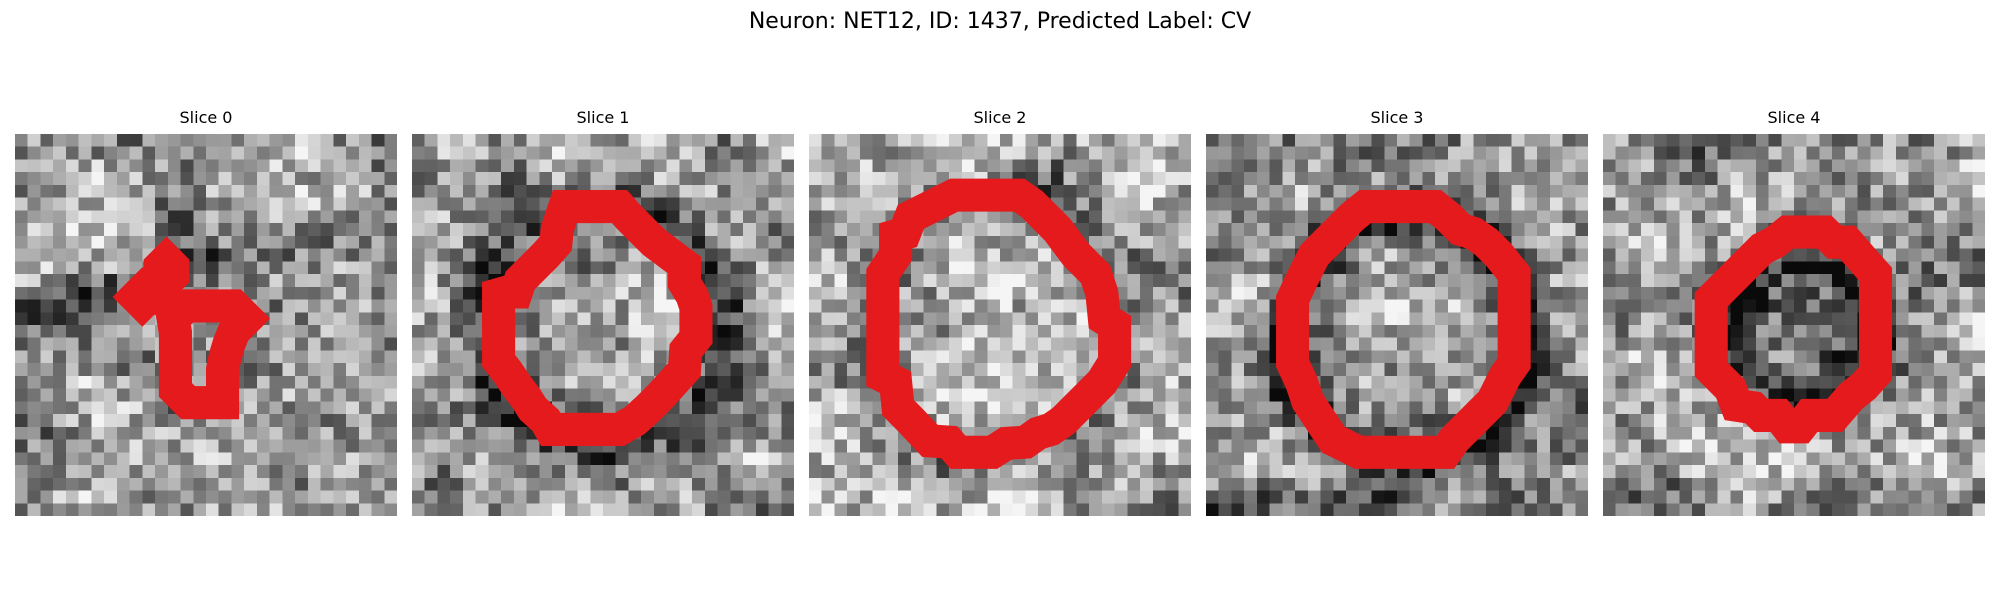 Image resolution: width=2000 pixels, height=600 pixels. I want to click on slice-panel-0: Slice 0, so click(206, 312).